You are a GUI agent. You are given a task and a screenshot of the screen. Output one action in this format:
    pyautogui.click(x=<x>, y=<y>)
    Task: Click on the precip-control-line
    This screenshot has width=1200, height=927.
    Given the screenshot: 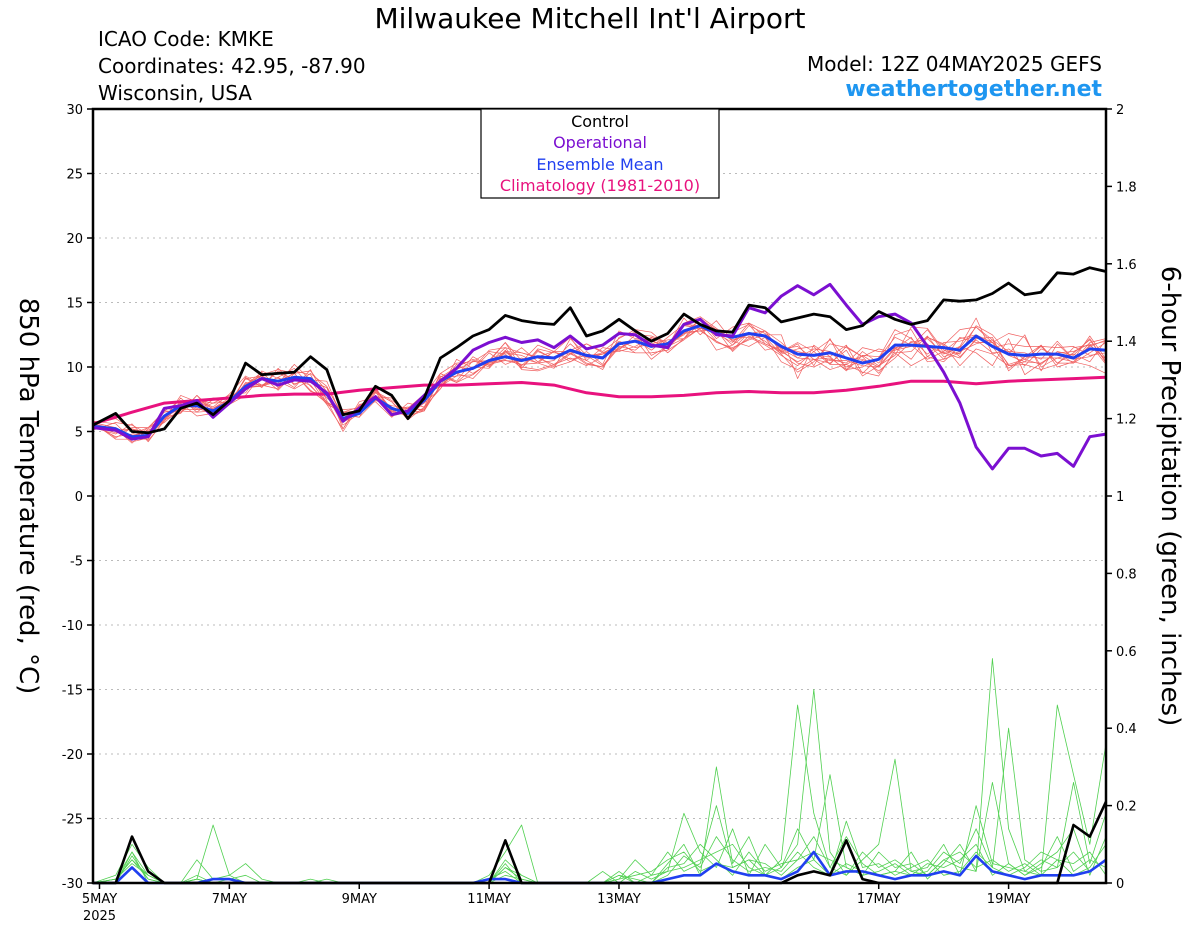 What is the action you would take?
    pyautogui.click(x=600, y=843)
    